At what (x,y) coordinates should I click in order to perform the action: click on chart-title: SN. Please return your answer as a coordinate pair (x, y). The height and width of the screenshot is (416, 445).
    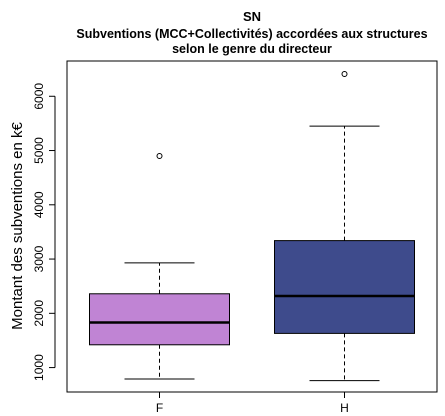
    Looking at the image, I should click on (252, 16).